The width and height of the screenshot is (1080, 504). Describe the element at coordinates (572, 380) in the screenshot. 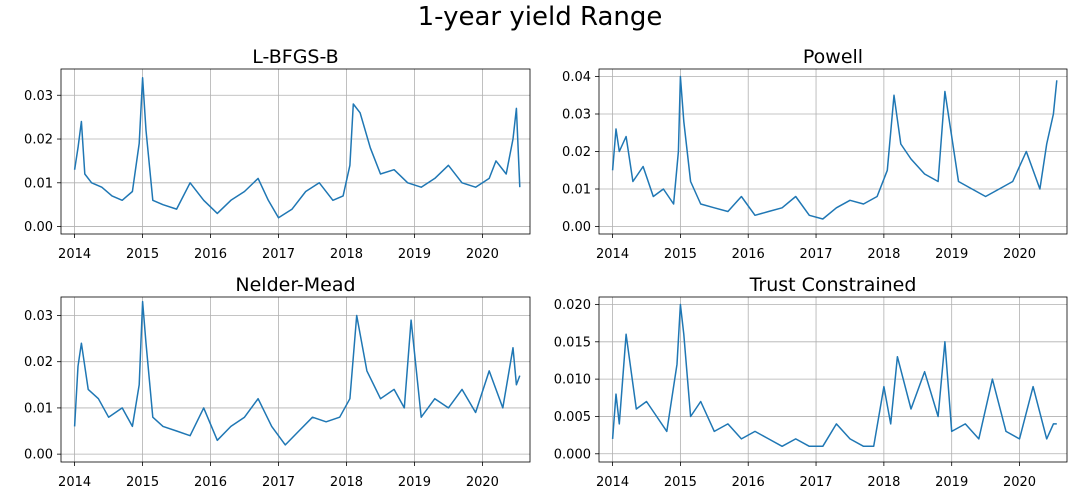

I see `y-tick-label: 0.010` at that location.